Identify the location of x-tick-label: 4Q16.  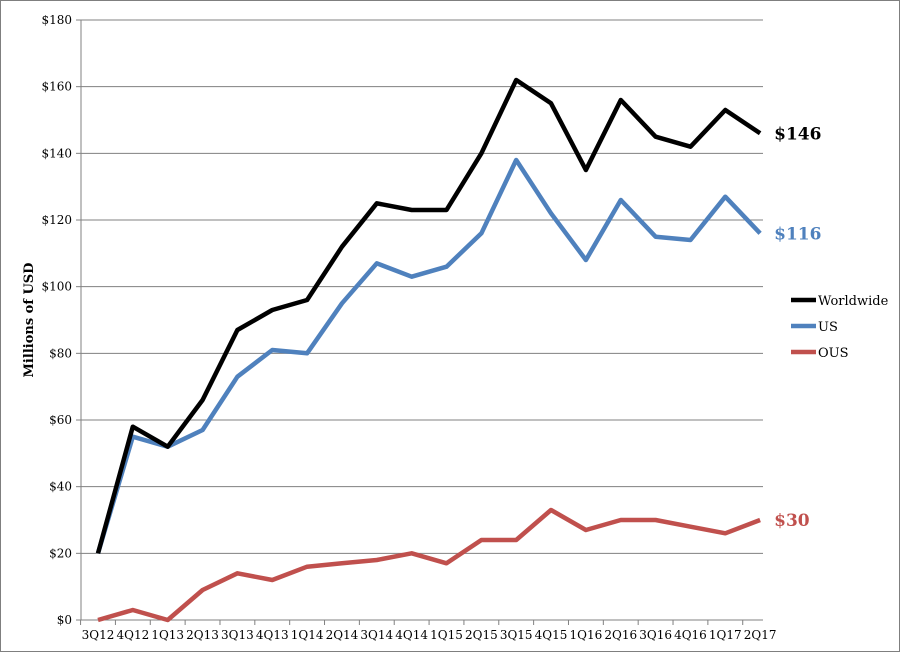
(690, 635).